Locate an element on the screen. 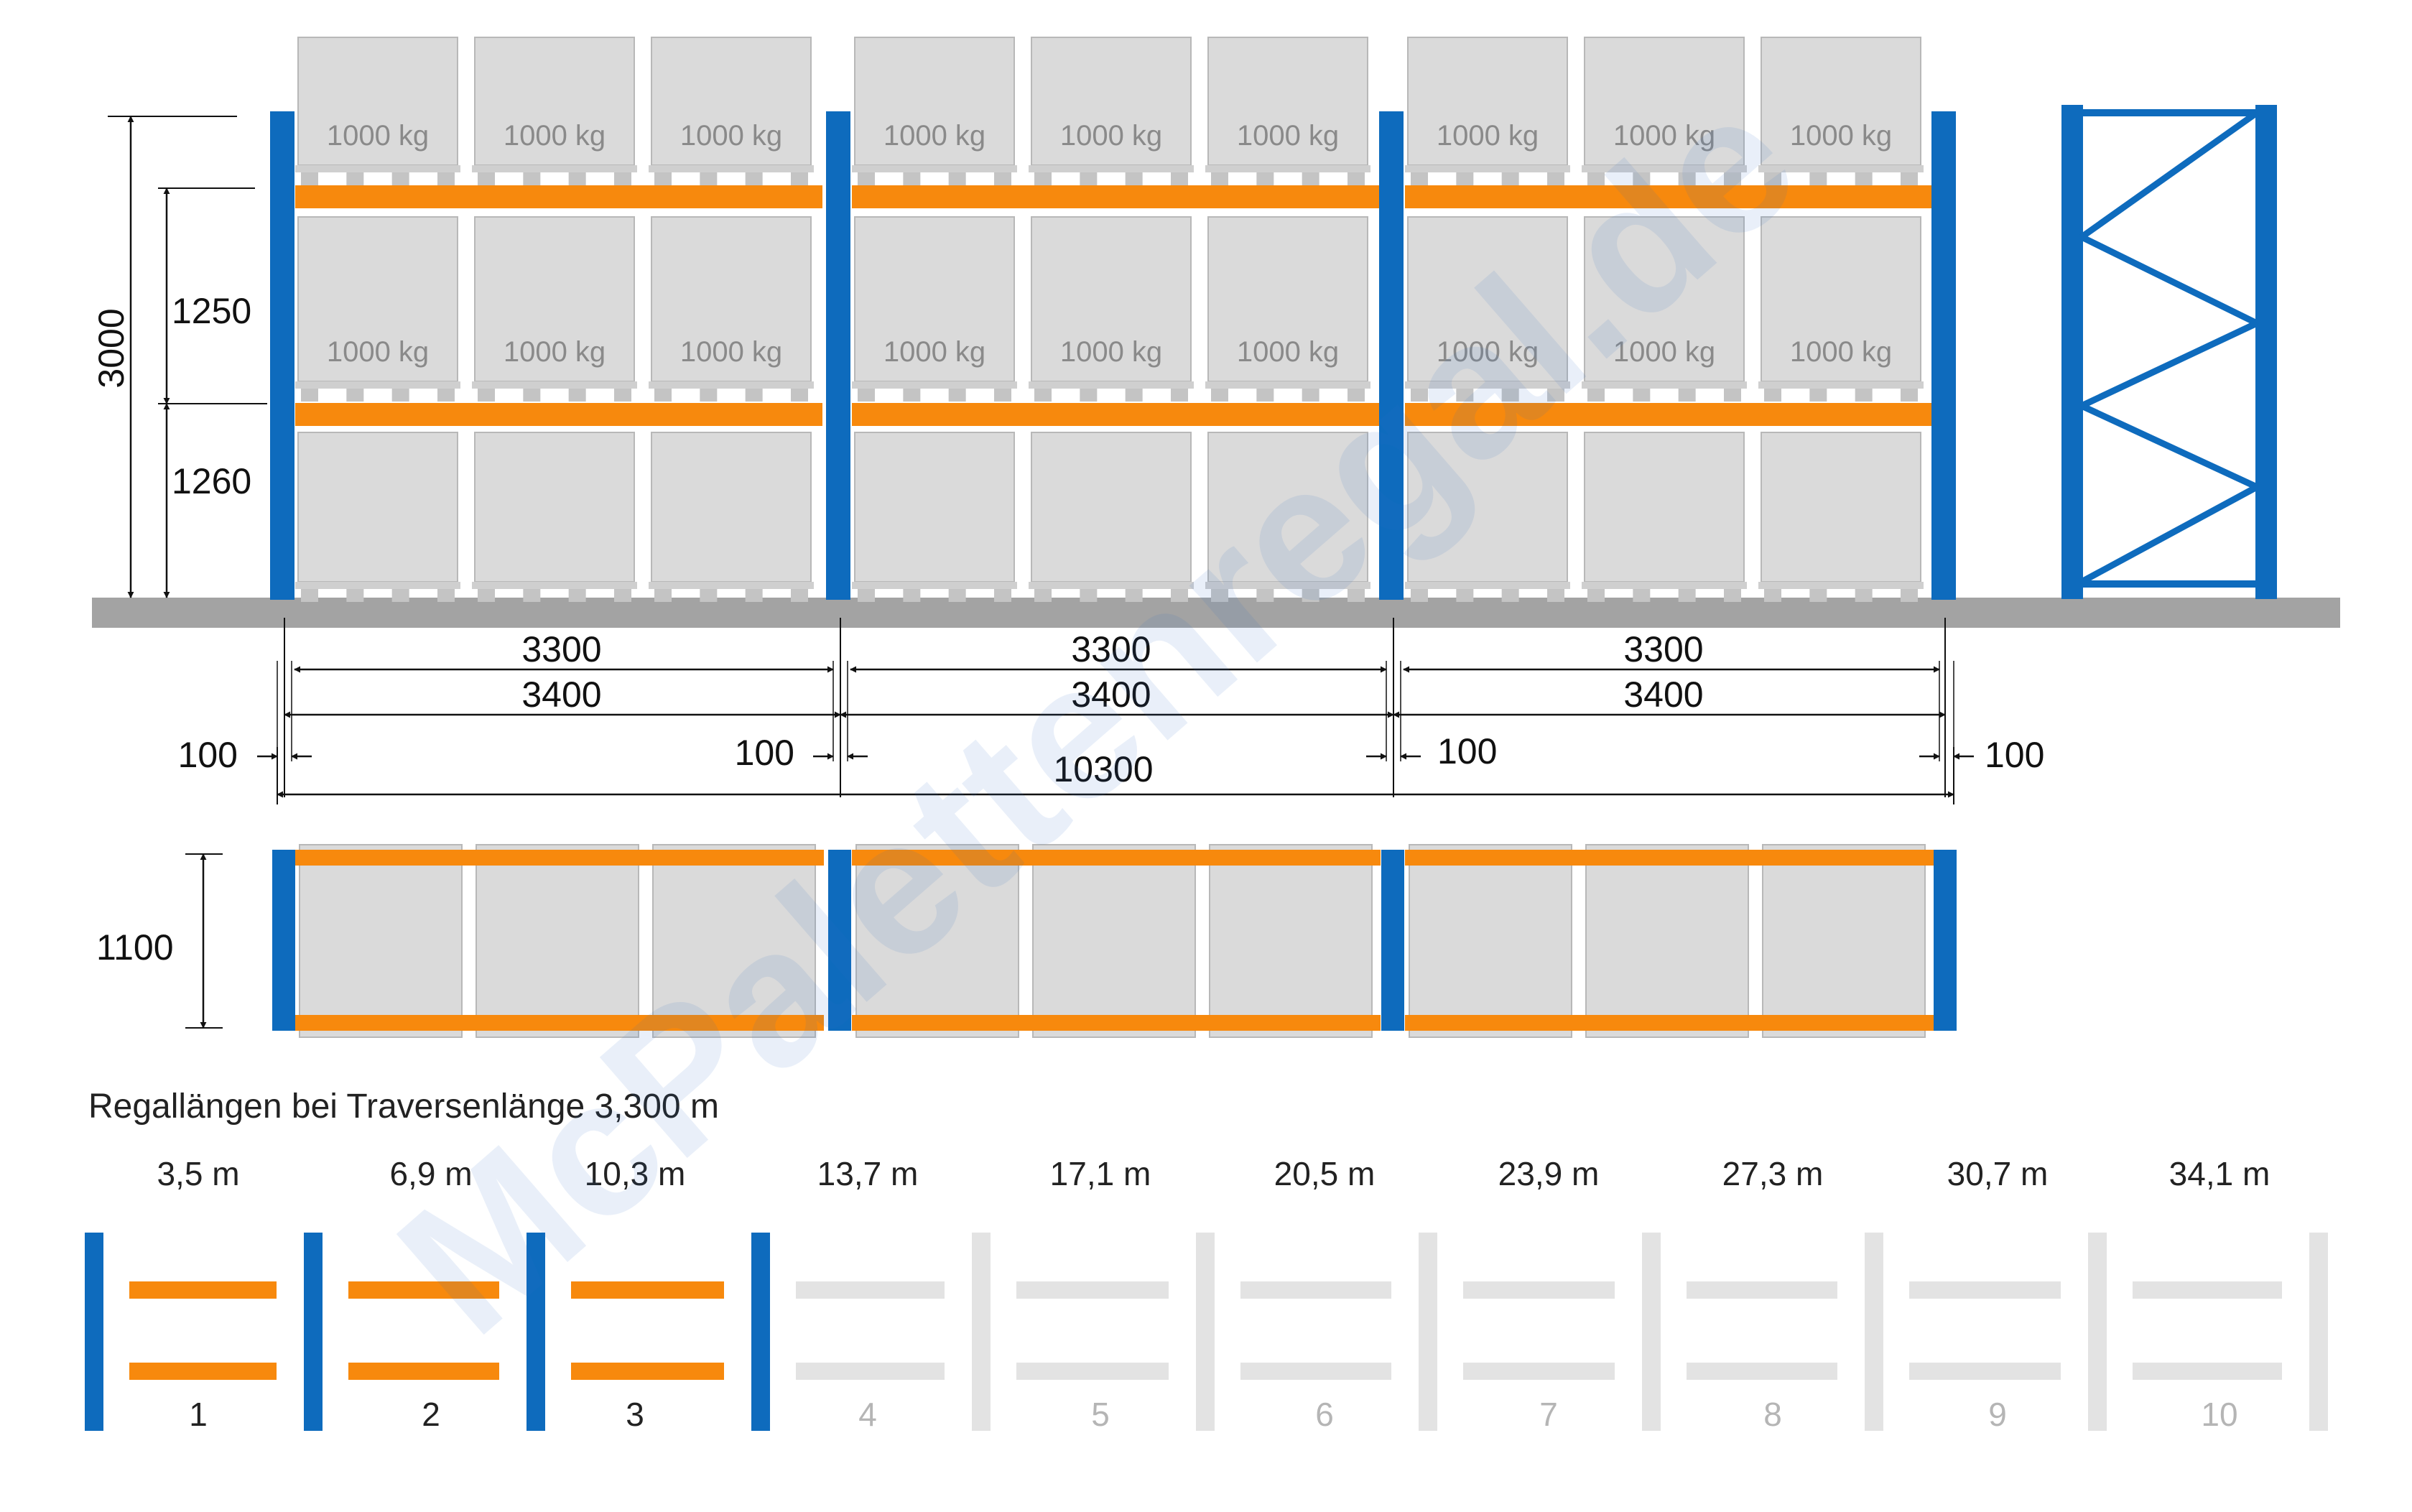 This screenshot has height=1512, width=2412. pallet-b3-r3-c3 is located at coordinates (1841, 517).